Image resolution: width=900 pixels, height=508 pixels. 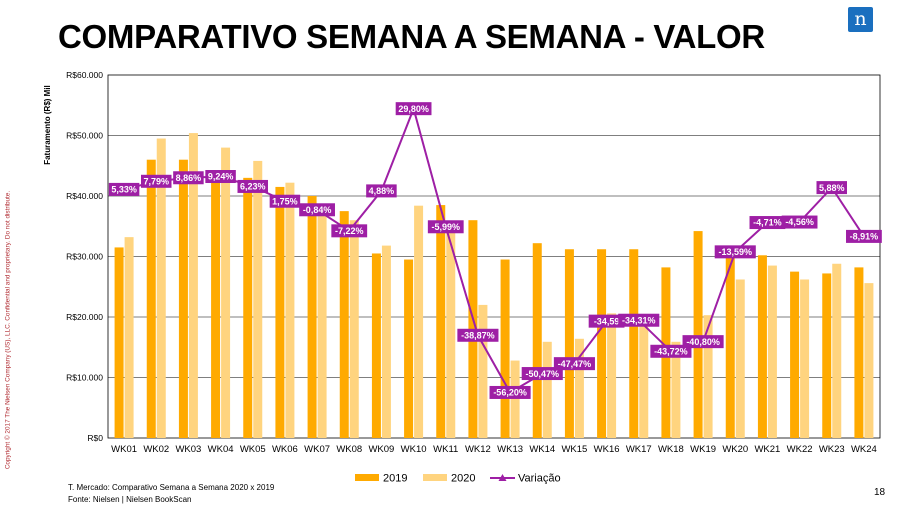 I want to click on variacao-data-label: -40,80%, so click(x=703, y=342).